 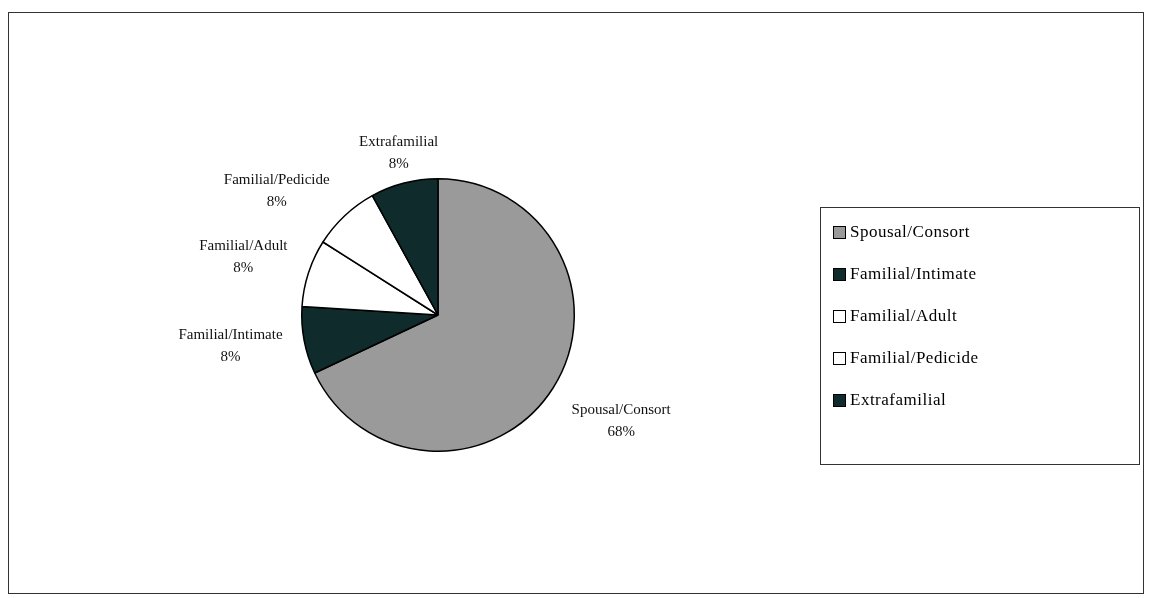 What do you see at coordinates (910, 232) in the screenshot?
I see `legend-label: Spousal/Consort` at bounding box center [910, 232].